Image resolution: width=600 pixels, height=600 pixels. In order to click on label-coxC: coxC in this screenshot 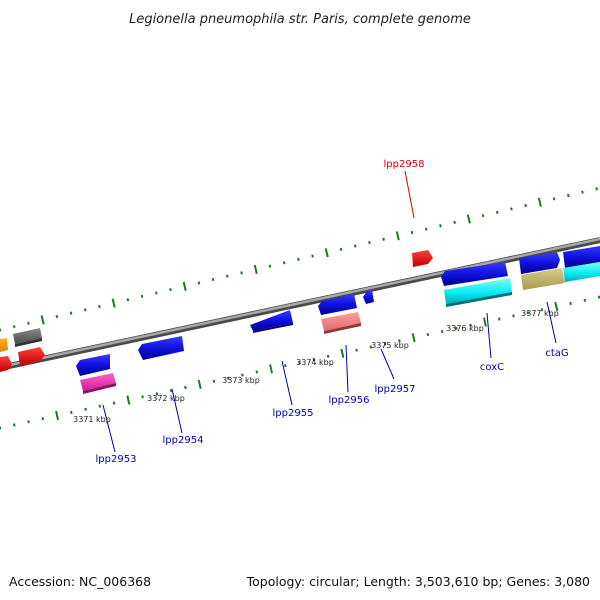, I will do `click(492, 342)`.